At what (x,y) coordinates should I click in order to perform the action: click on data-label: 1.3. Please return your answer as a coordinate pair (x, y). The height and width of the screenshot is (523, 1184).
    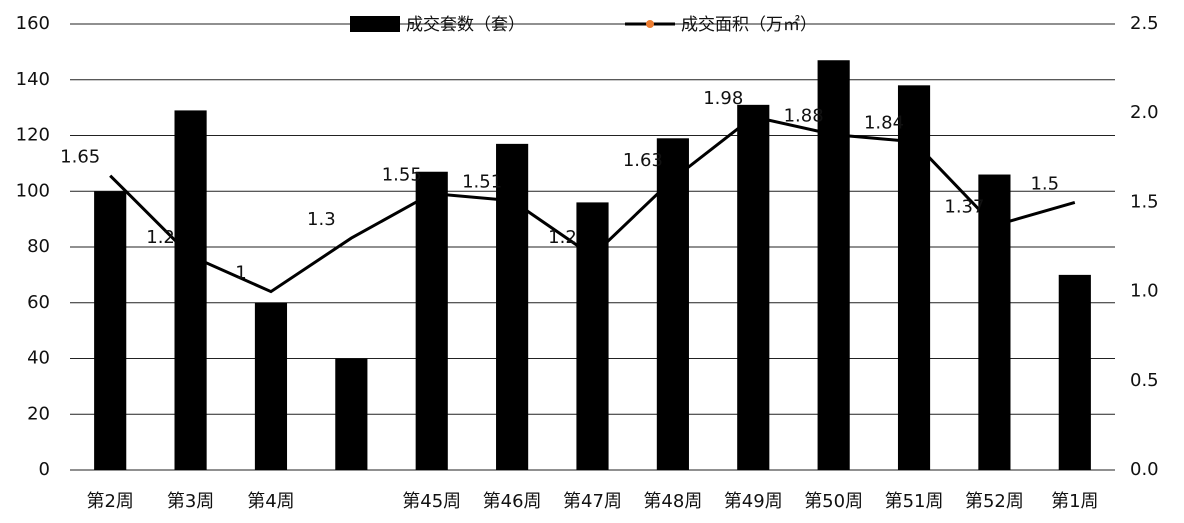
    Looking at the image, I should click on (321, 219).